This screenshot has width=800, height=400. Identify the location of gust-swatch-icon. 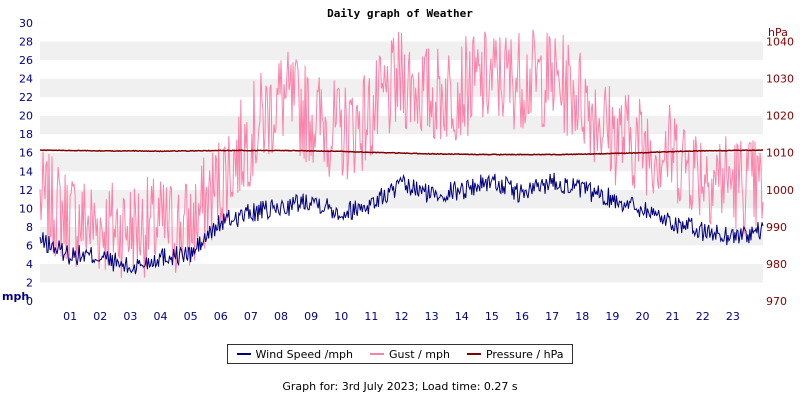
(377, 354).